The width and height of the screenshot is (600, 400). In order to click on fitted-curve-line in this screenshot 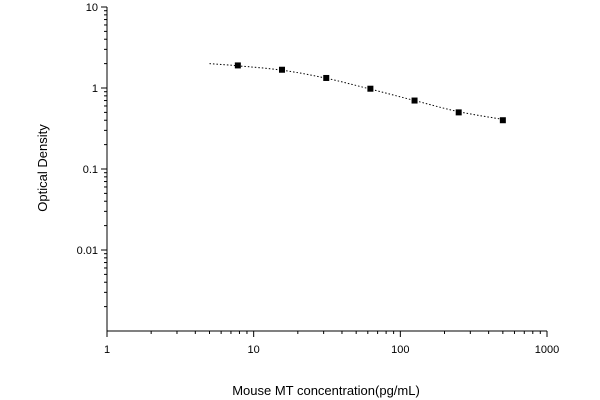, I will do `click(356, 91)`.